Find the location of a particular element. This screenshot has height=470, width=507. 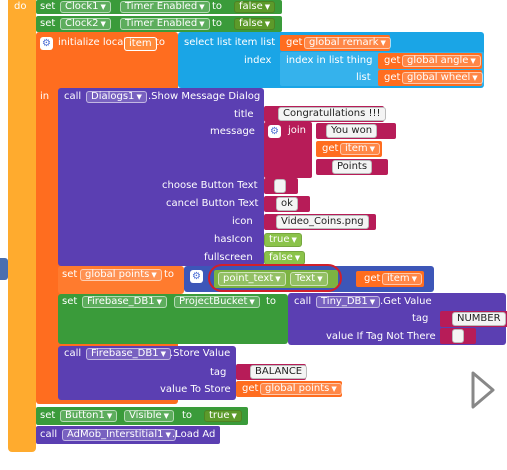

get-global-remark is located at coordinates (335, 43).